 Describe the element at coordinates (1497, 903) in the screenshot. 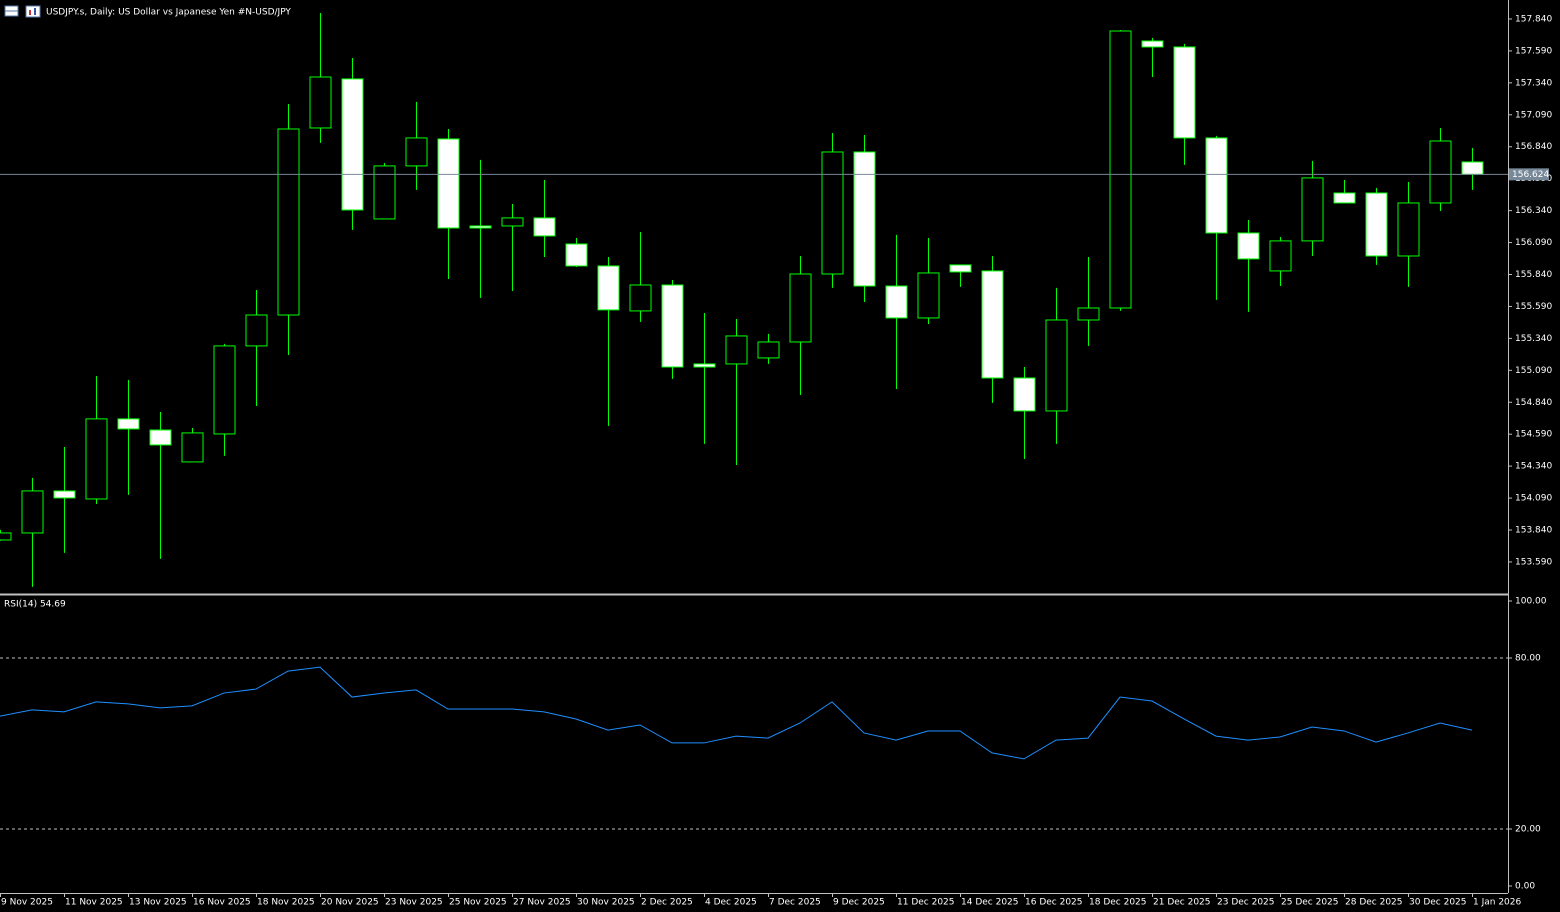

I see `x-tick-label: 1 Jan 2026` at that location.